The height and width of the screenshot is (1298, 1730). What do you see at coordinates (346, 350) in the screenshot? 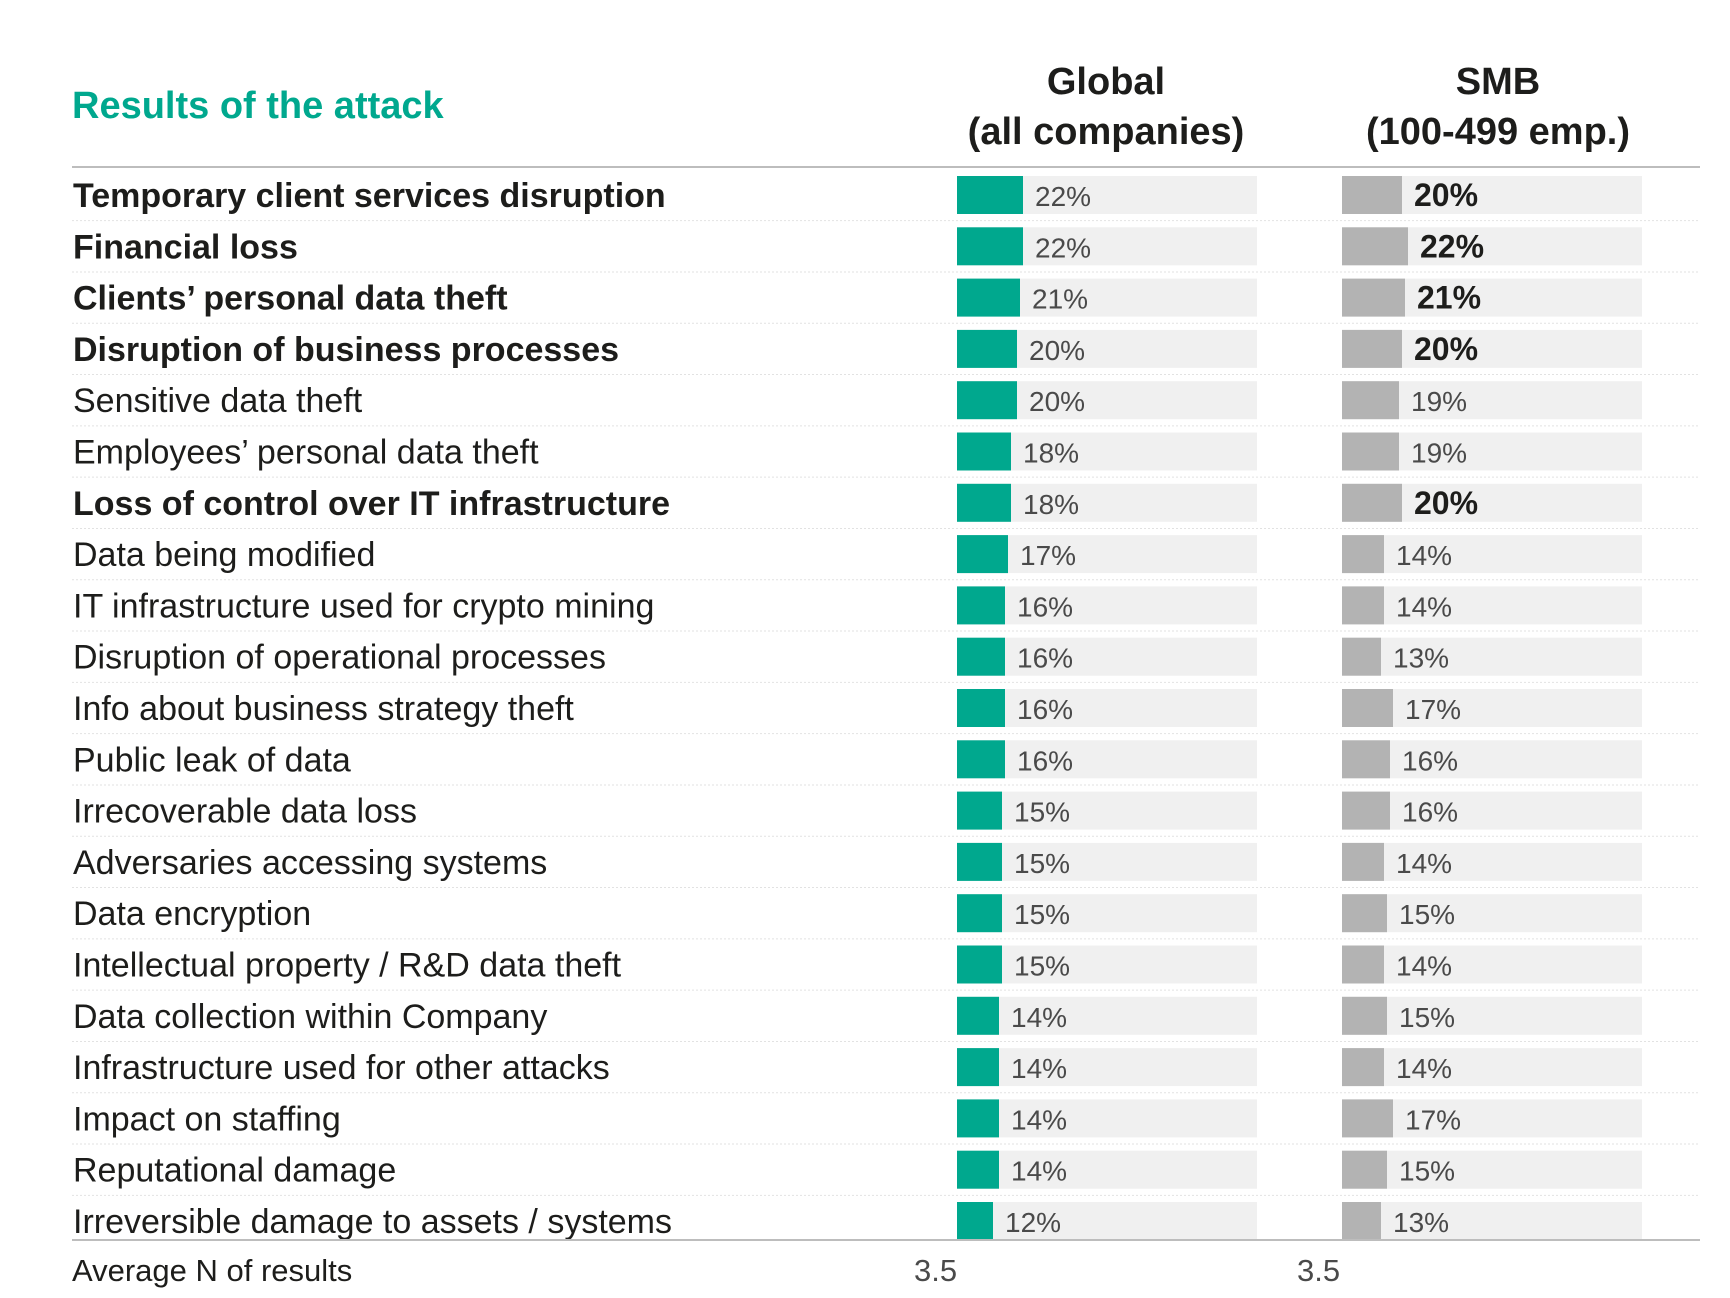
I see `category-label-disruption-of-business-processes: Disruption of business processes` at bounding box center [346, 350].